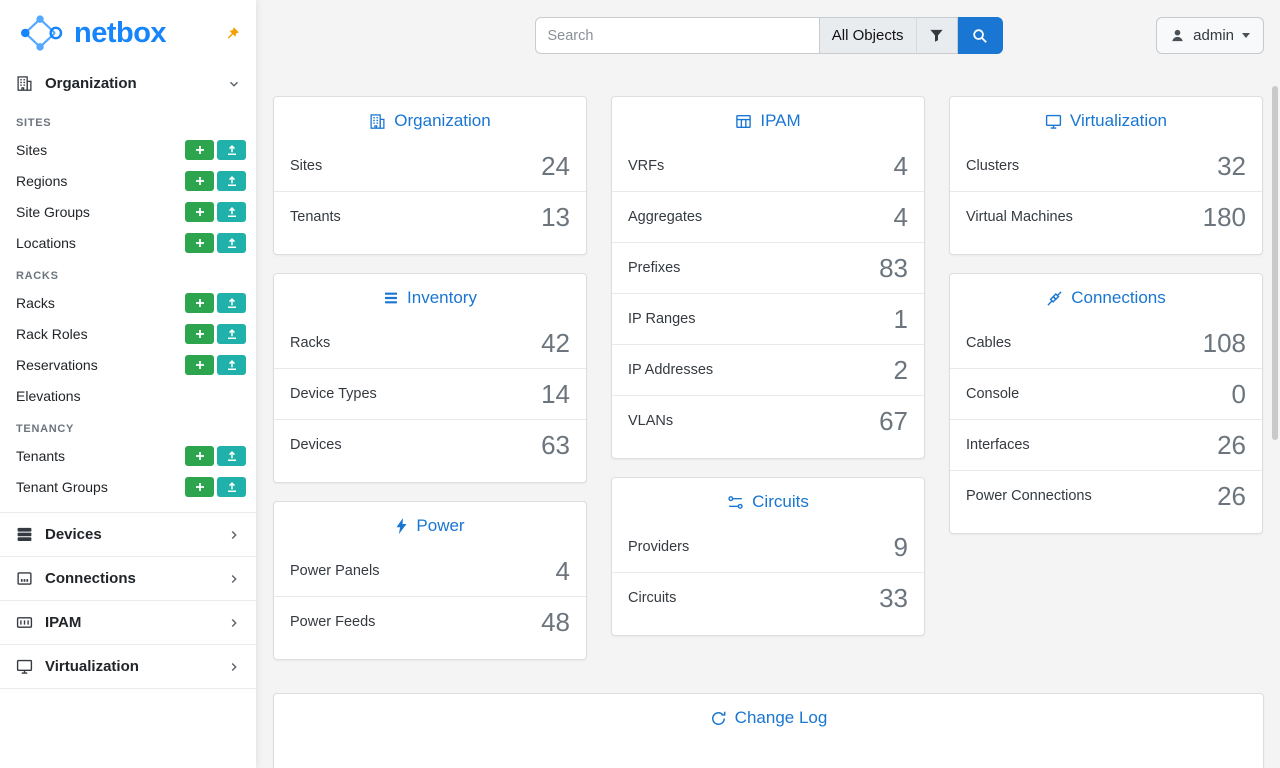 The width and height of the screenshot is (1280, 768). What do you see at coordinates (62, 486) in the screenshot?
I see `sidebar-item-label: Tenant Groups` at bounding box center [62, 486].